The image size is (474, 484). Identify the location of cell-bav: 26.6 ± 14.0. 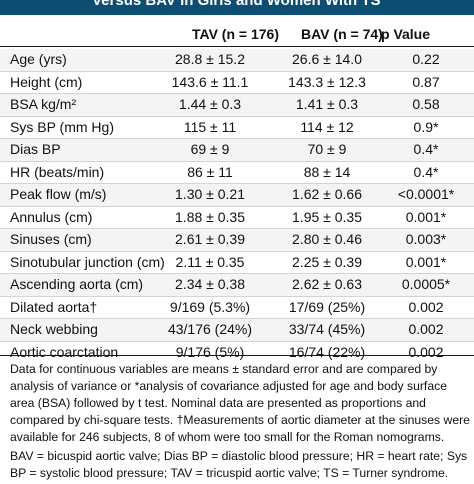
(327, 59).